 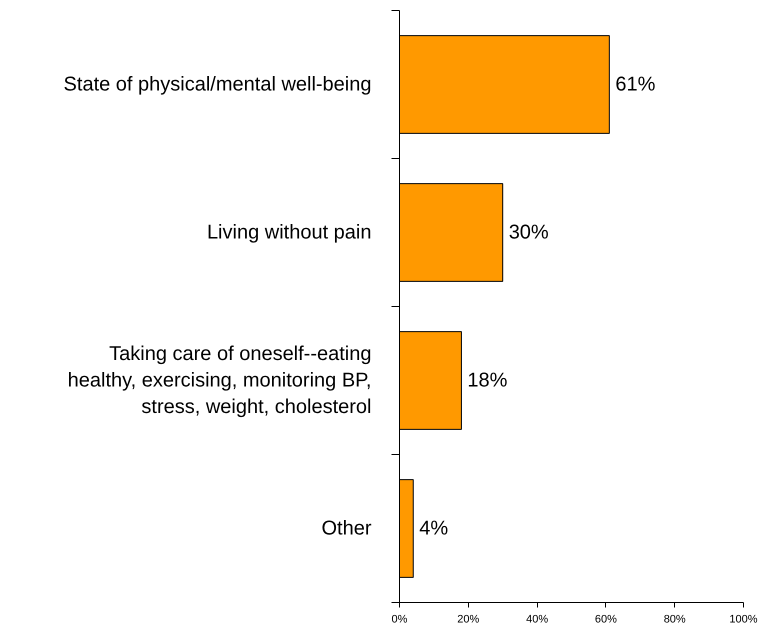 What do you see at coordinates (289, 233) in the screenshot?
I see `y-tick-label: Living without pain` at bounding box center [289, 233].